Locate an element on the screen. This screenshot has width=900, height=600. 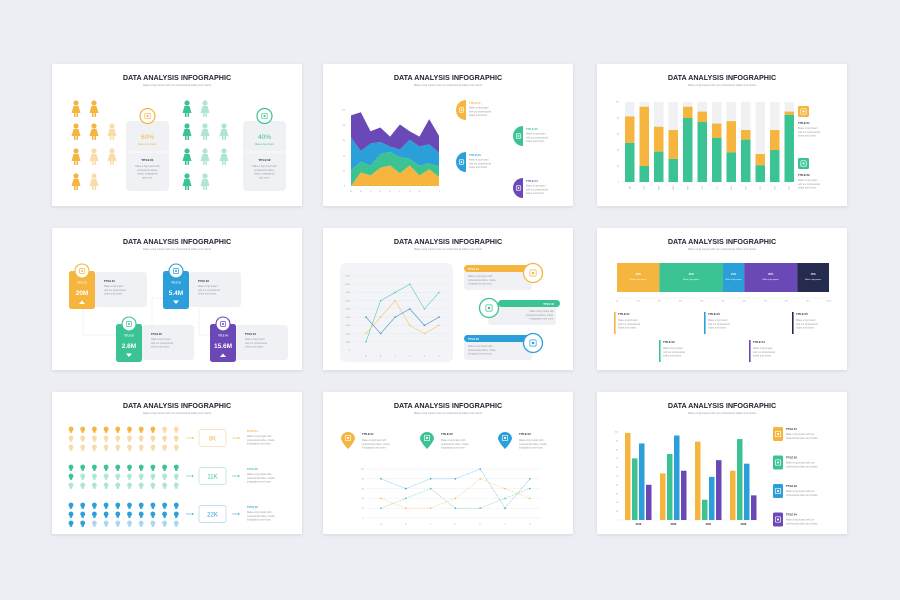
item-title: TITLE 03 is located at coordinates (252, 507).